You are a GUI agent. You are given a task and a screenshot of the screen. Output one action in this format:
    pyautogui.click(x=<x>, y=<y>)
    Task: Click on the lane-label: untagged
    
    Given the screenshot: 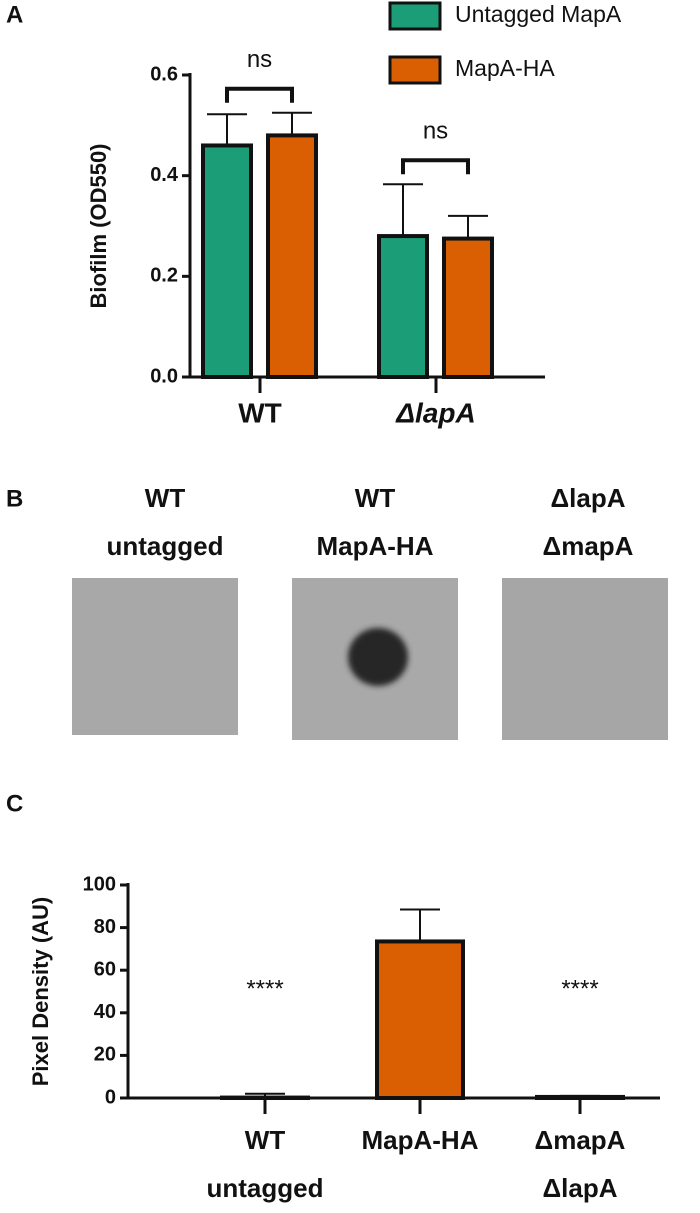 What is the action you would take?
    pyautogui.click(x=165, y=546)
    